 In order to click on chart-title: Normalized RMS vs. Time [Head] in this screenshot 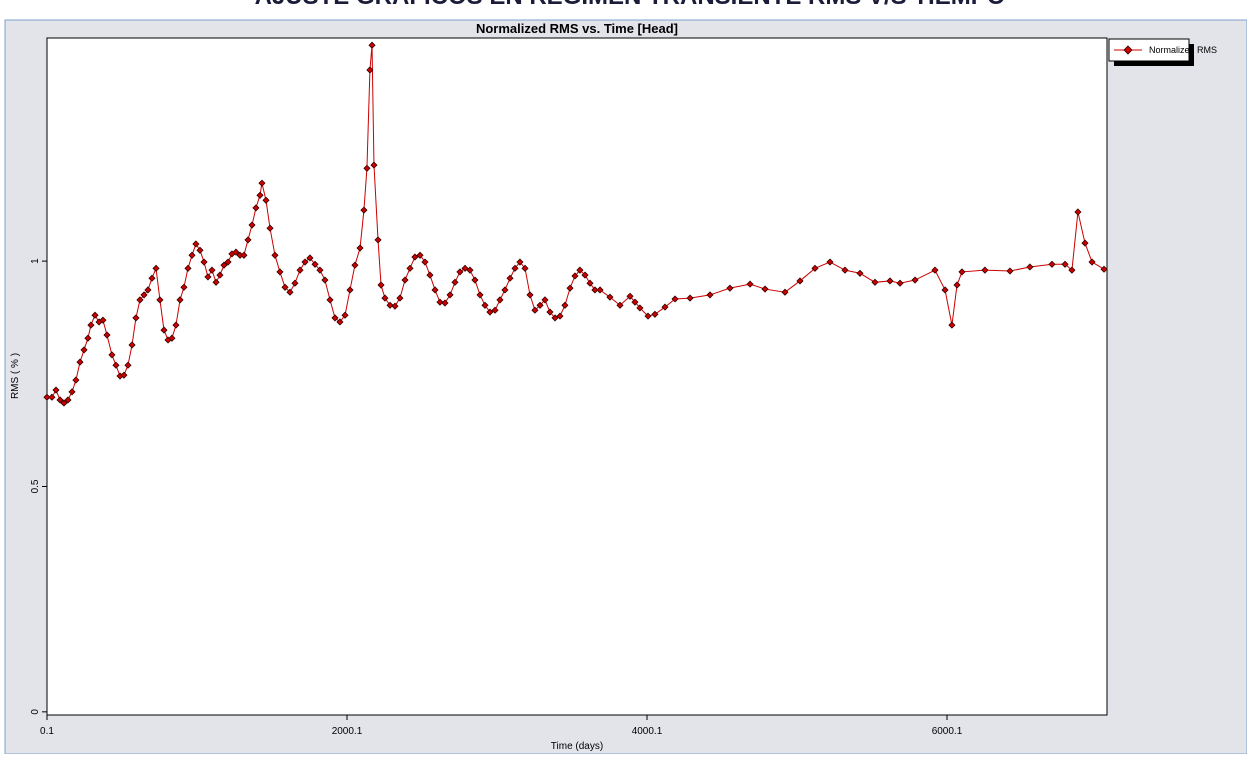, I will do `click(577, 28)`.